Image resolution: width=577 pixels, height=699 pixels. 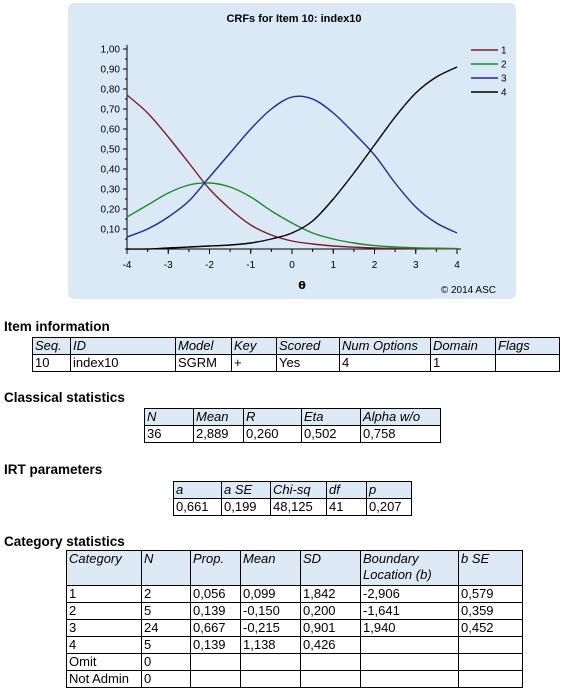 What do you see at coordinates (197, 490) in the screenshot?
I see `header-a: a` at bounding box center [197, 490].